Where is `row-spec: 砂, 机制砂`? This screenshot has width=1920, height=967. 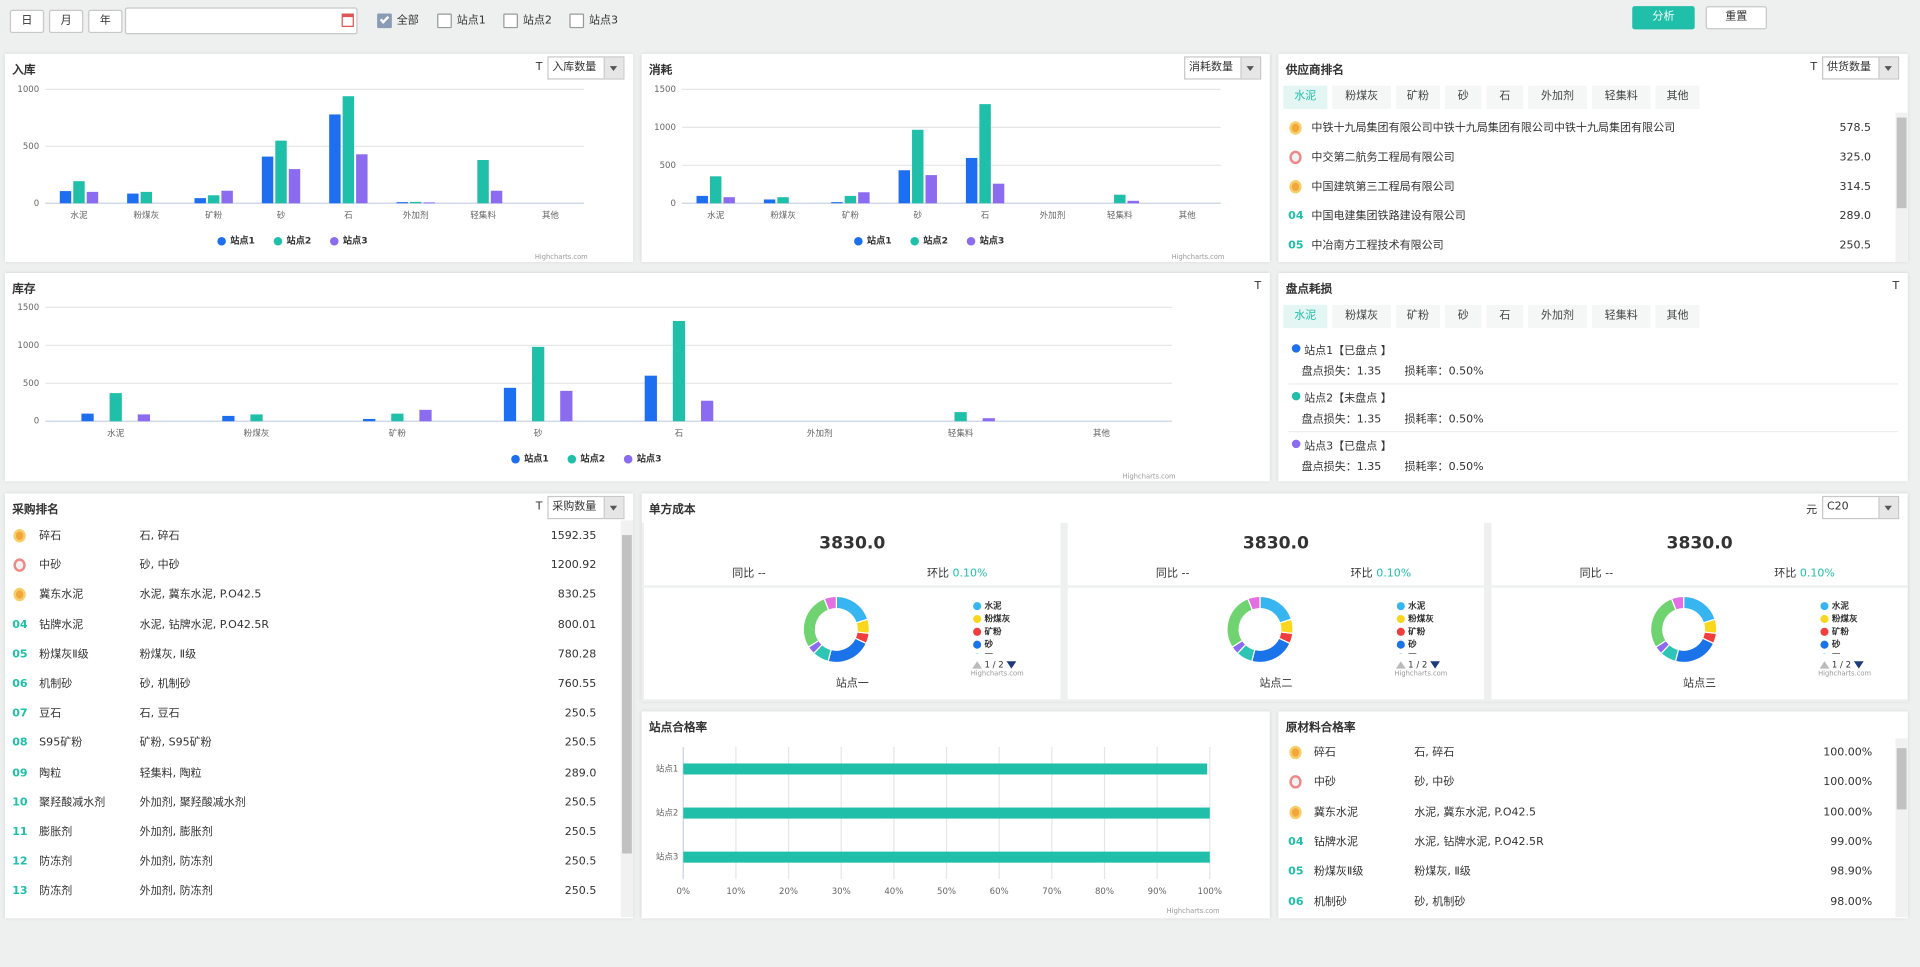 row-spec: 砂, 机制砂 is located at coordinates (165, 684).